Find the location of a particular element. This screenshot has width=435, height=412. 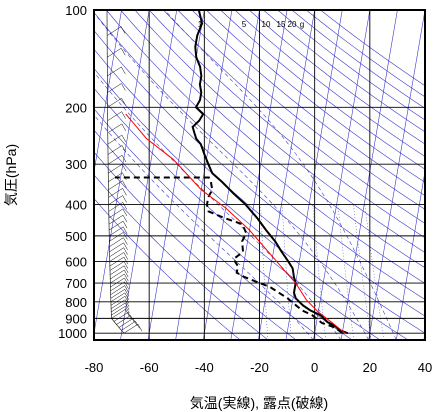

wind-barb-shaft is located at coordinates (115, 172).